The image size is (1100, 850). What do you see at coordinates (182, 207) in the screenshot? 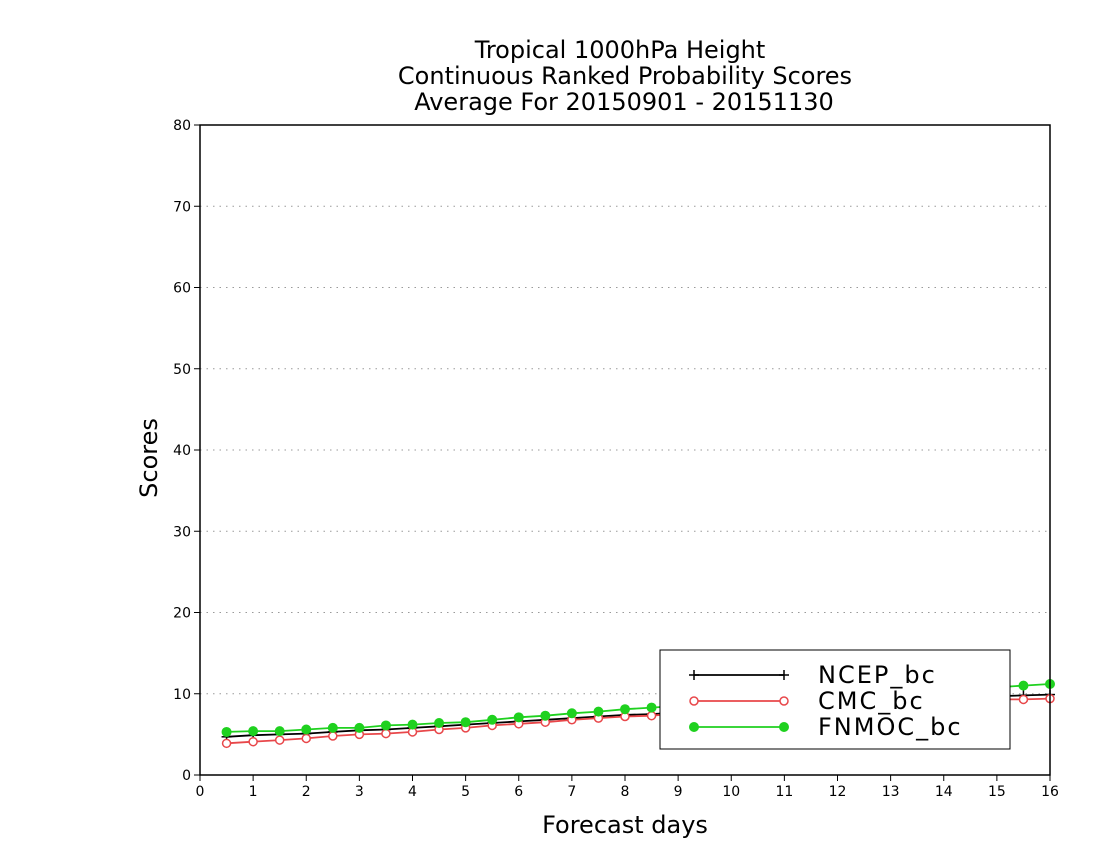
I see `y-tick-label: 70` at bounding box center [182, 207].